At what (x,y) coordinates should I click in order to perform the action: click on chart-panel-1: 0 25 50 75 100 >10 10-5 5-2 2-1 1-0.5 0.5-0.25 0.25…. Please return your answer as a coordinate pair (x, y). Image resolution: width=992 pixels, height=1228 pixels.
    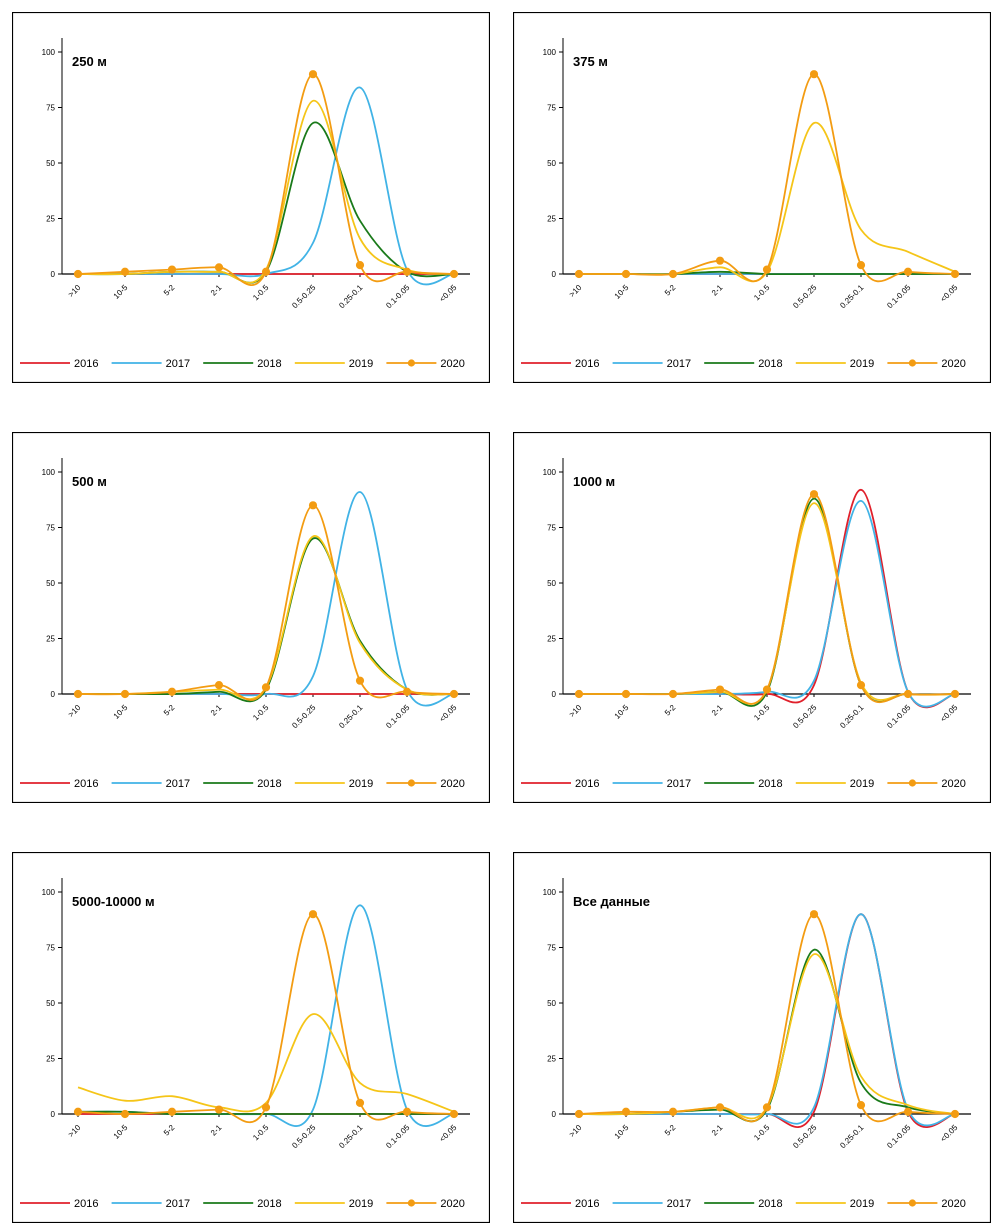
    Looking at the image, I should click on (251, 199).